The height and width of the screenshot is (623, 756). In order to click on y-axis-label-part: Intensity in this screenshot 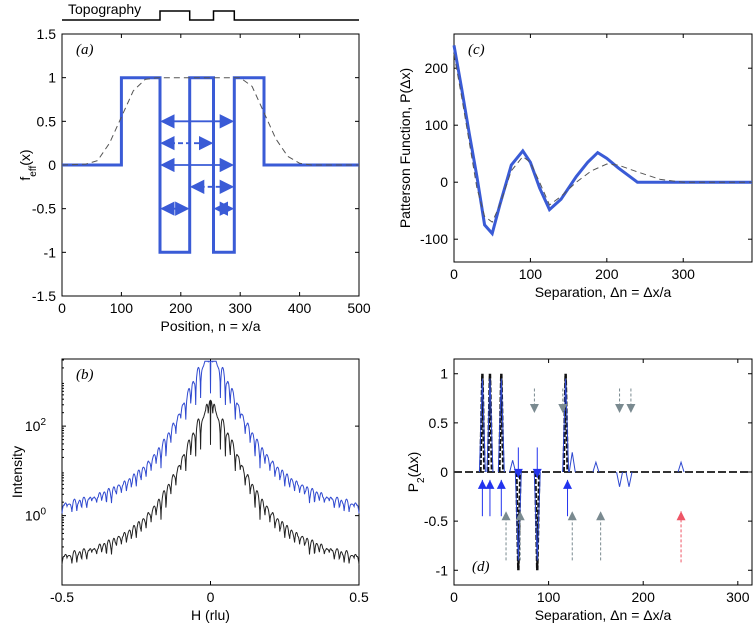, I will do `click(17, 472)`.